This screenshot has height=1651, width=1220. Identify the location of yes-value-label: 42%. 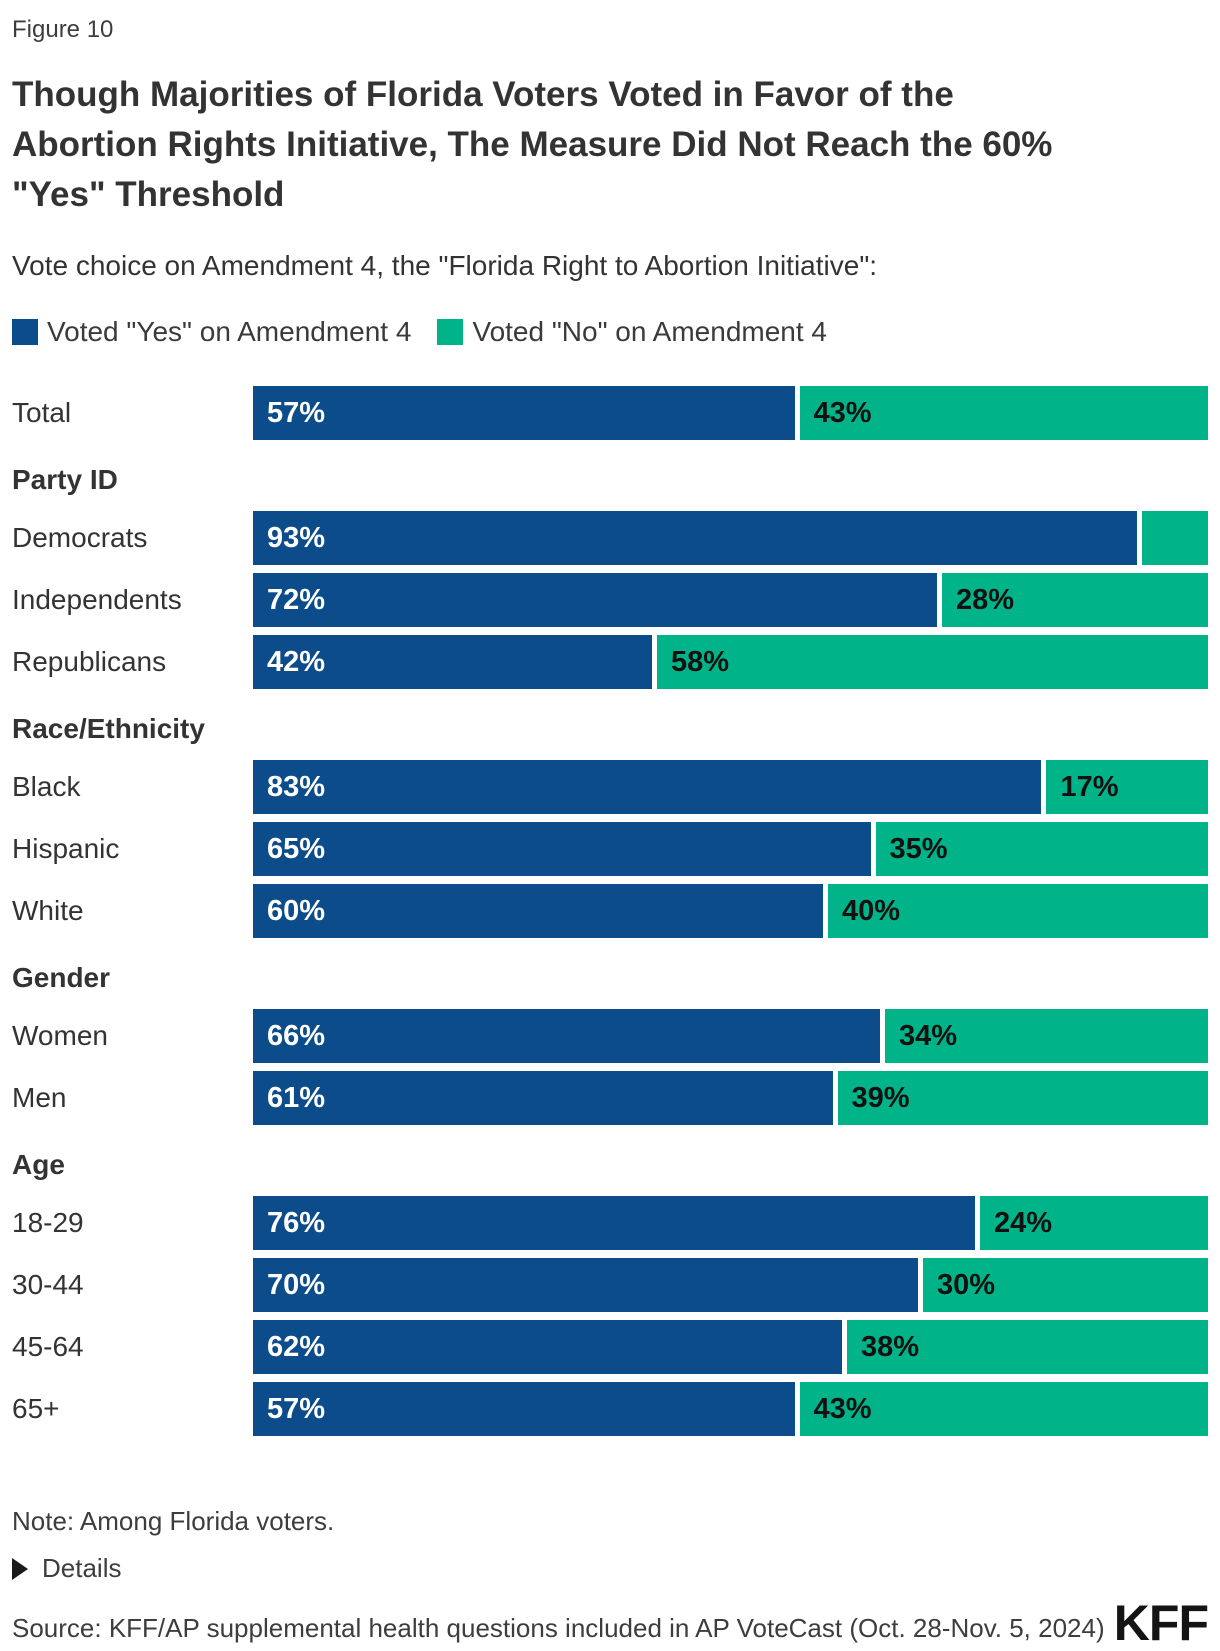
(296, 661).